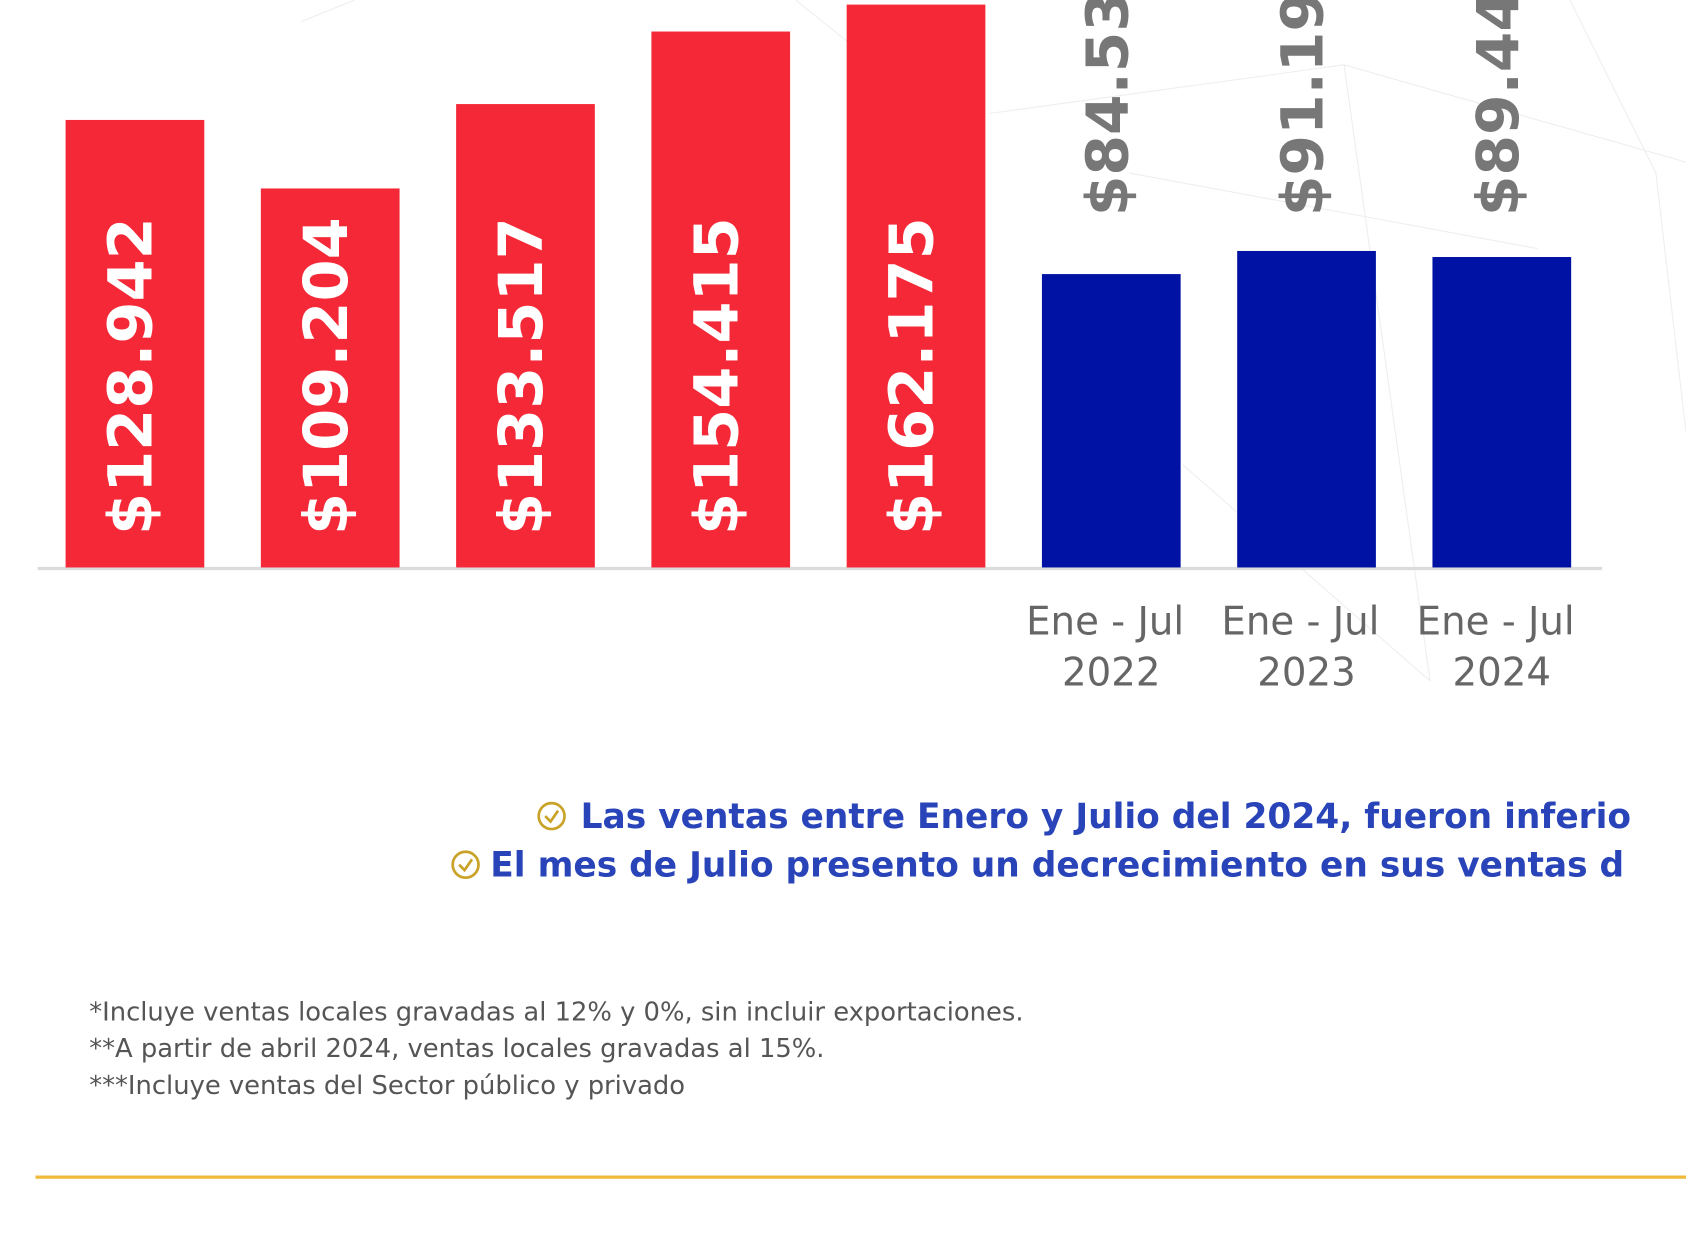 This screenshot has height=1256, width=1686. What do you see at coordinates (913, 376) in the screenshot?
I see `value-label: $162.175` at bounding box center [913, 376].